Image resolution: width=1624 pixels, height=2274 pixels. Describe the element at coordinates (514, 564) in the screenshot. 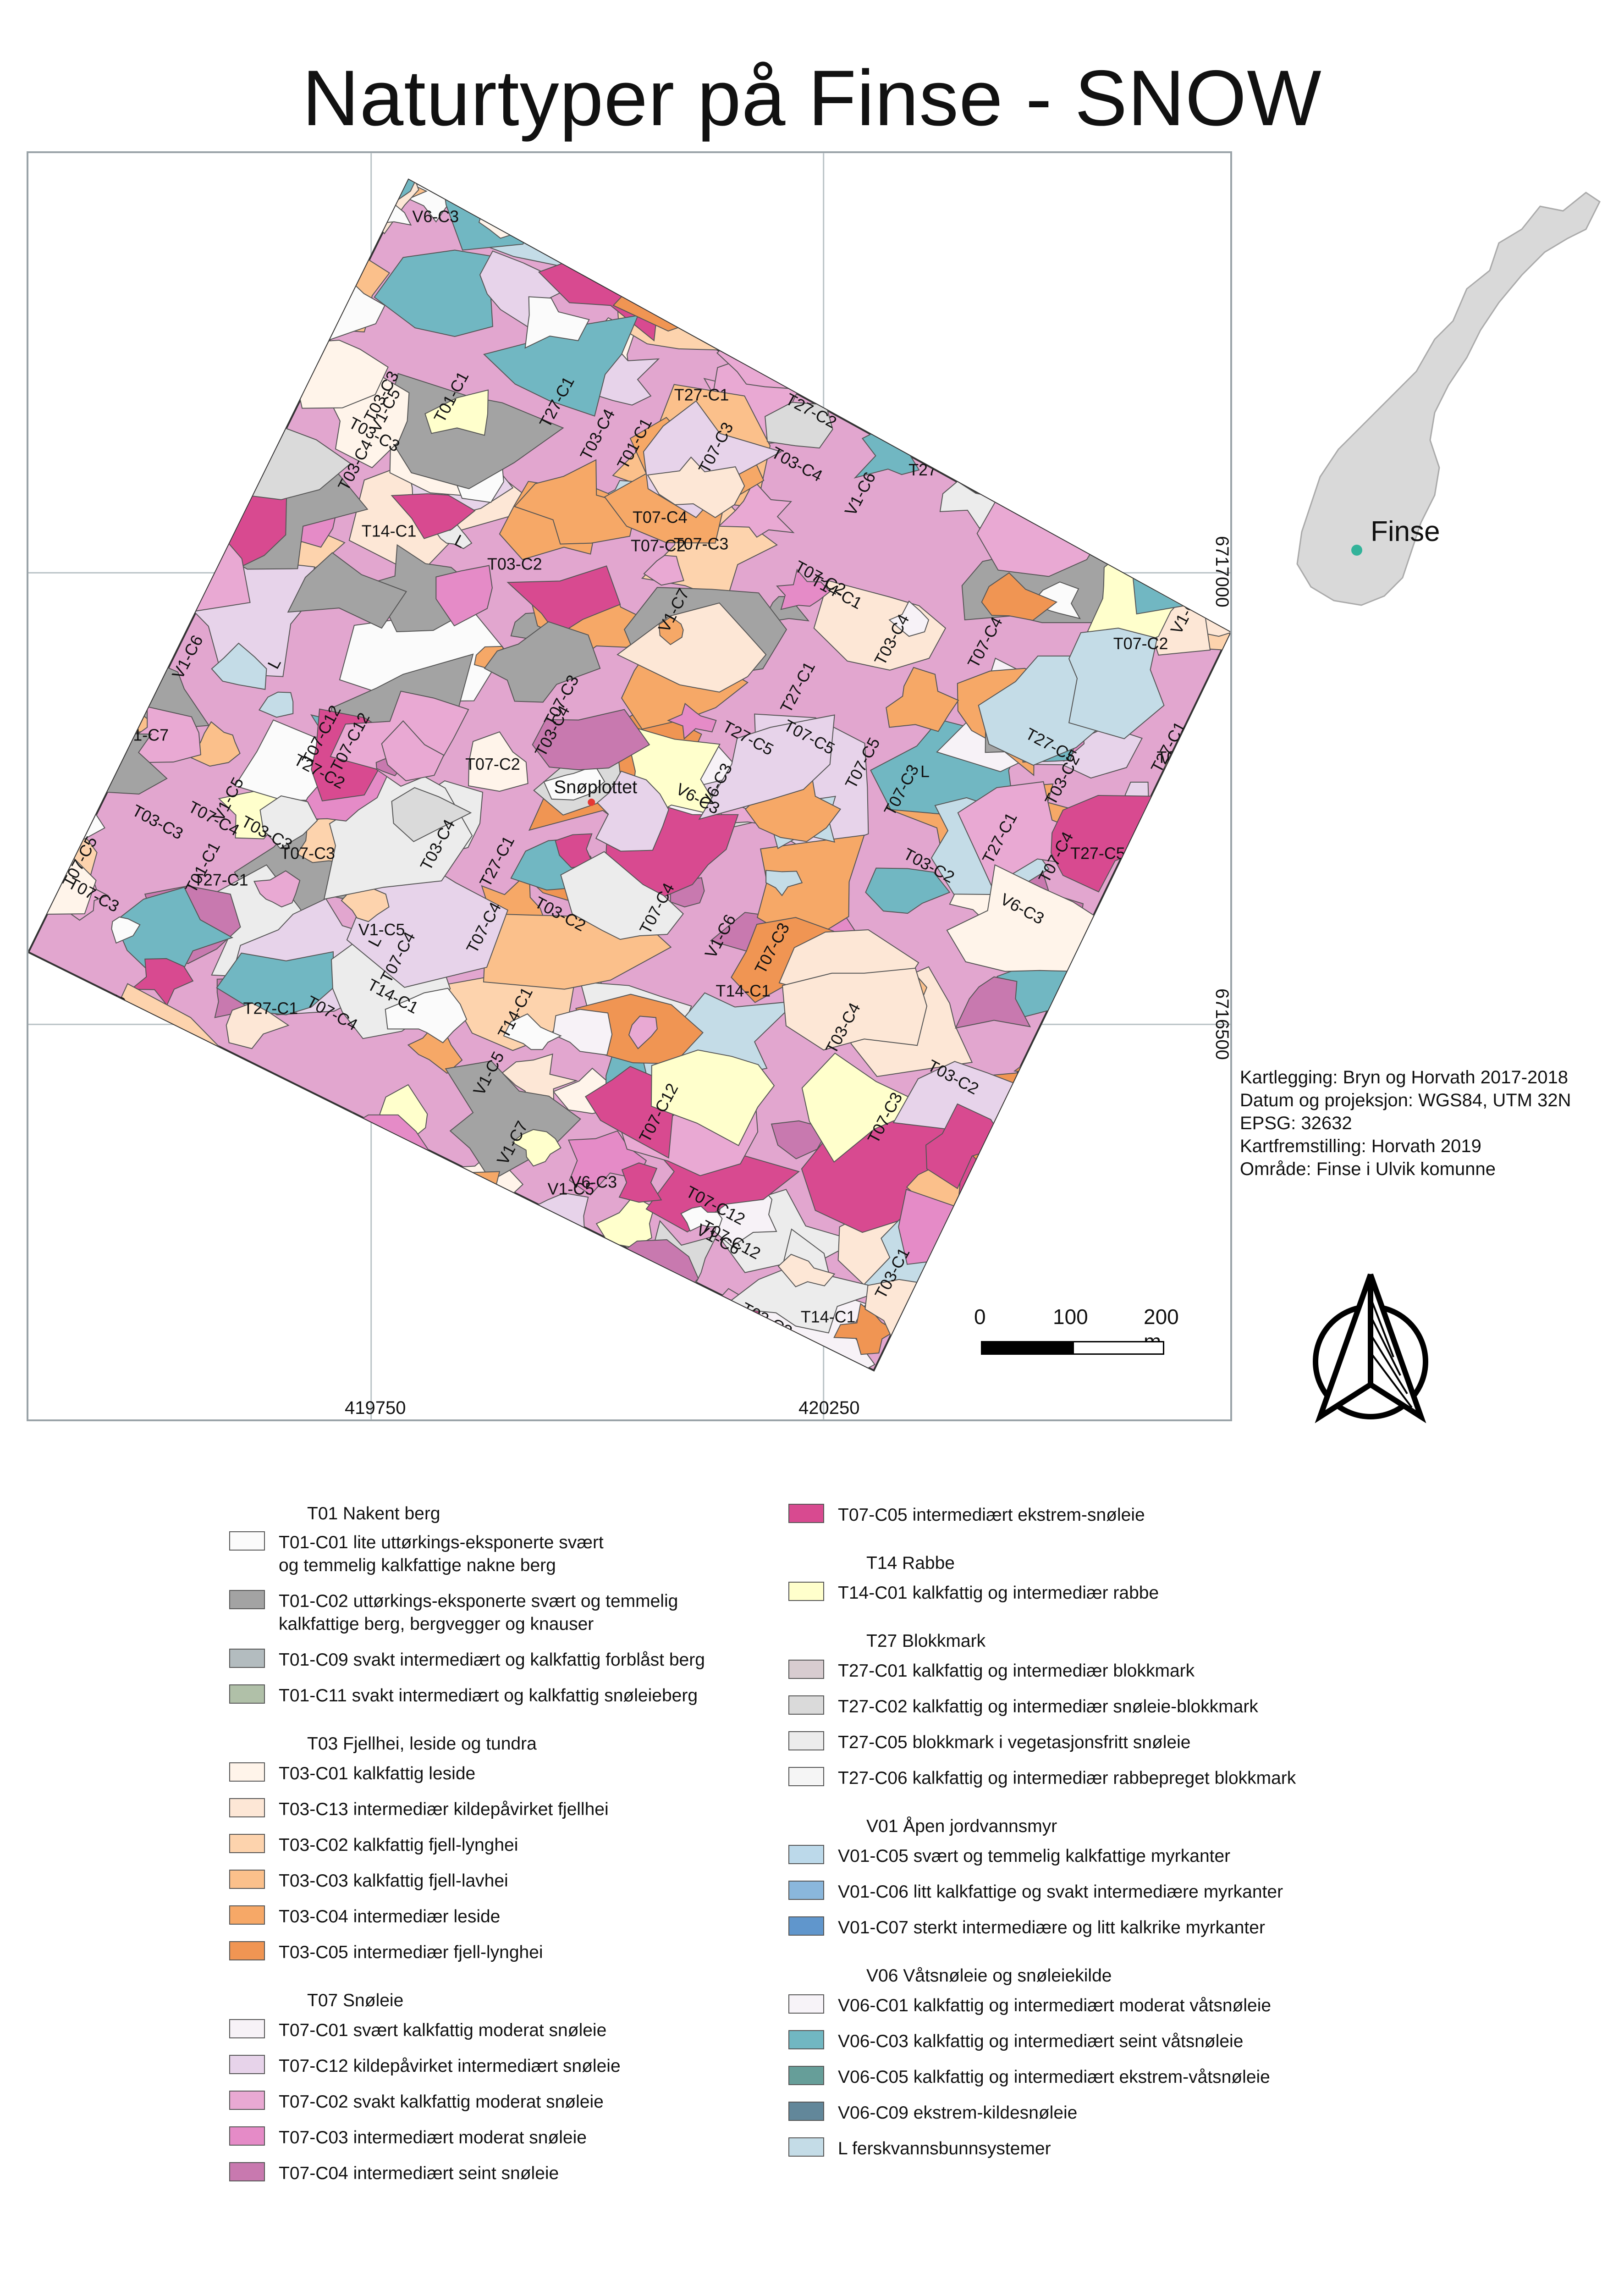

I see `unit-label: T03-C2` at that location.